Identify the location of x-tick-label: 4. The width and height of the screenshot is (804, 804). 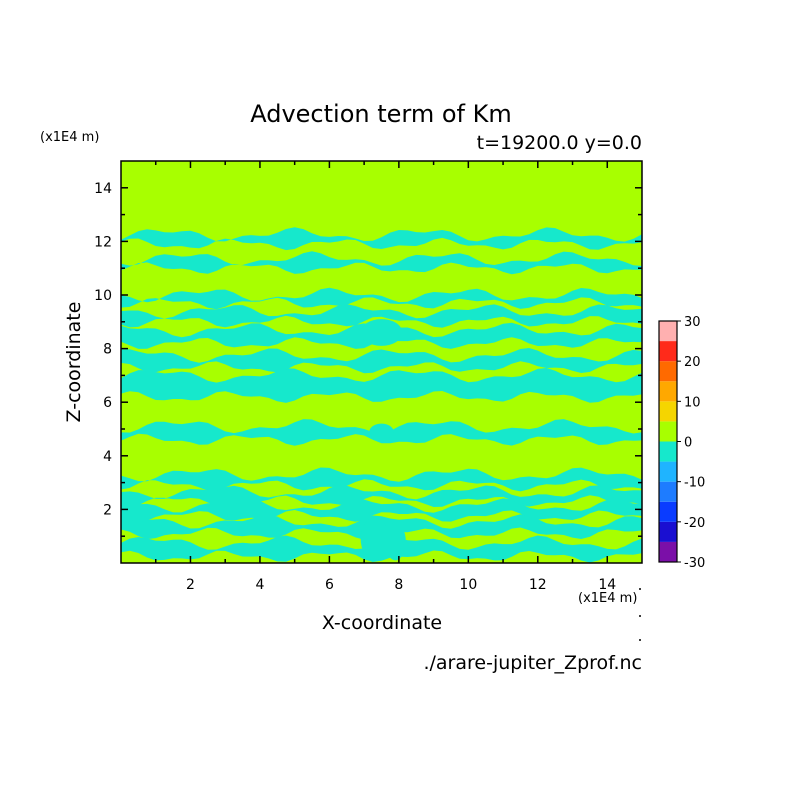
(259, 585).